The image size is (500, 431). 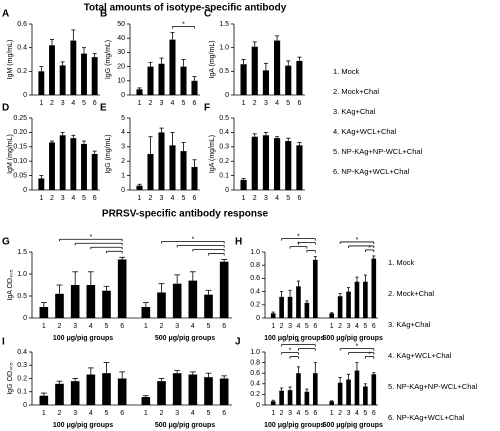 I want to click on y-tick-label: 0.8, so click(x=255, y=362).